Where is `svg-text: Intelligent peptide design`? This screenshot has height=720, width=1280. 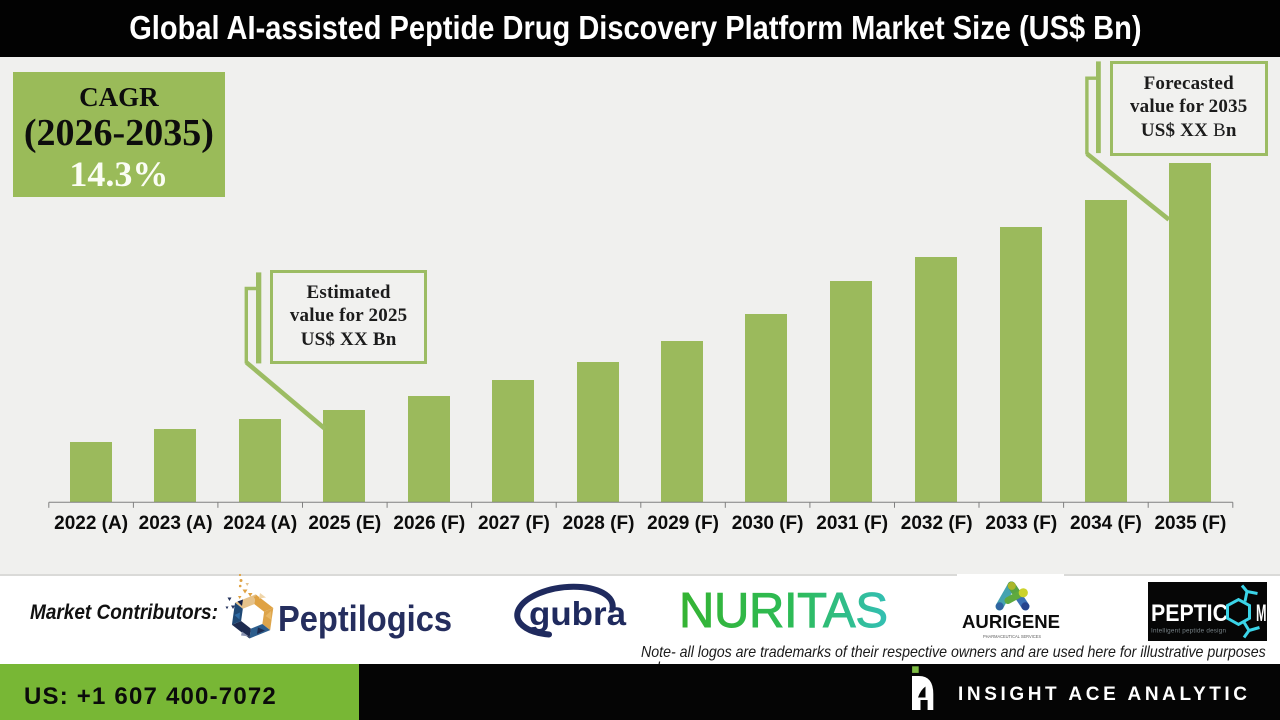
svg-text: Intelligent peptide design is located at coordinates (1188, 631).